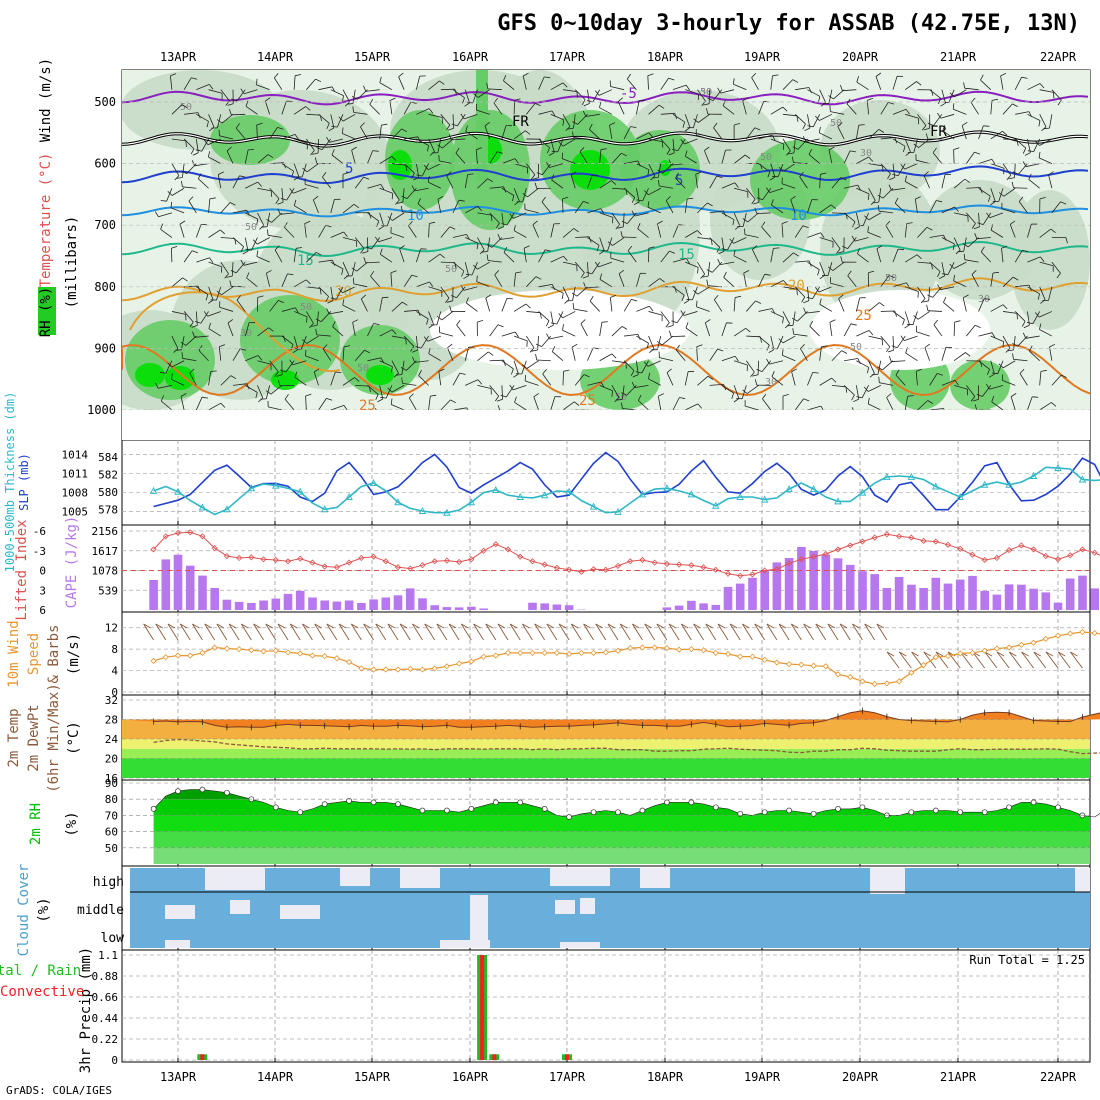  I want to click on rh2m-tick-label: 80, so click(111, 799).